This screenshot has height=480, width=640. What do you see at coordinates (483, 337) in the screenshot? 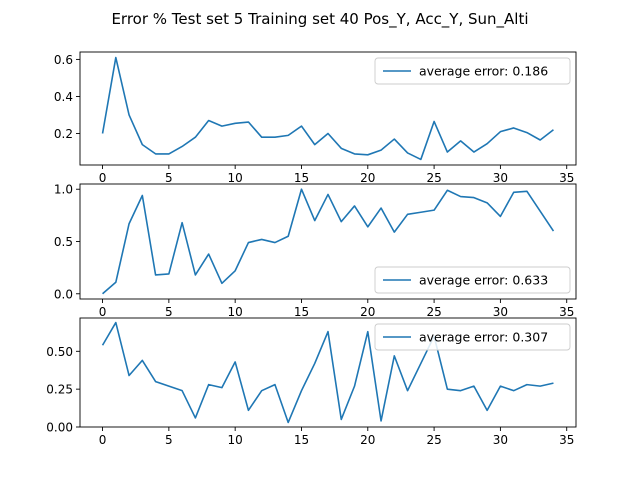
I see `legend-label: average error: 0.307` at bounding box center [483, 337].